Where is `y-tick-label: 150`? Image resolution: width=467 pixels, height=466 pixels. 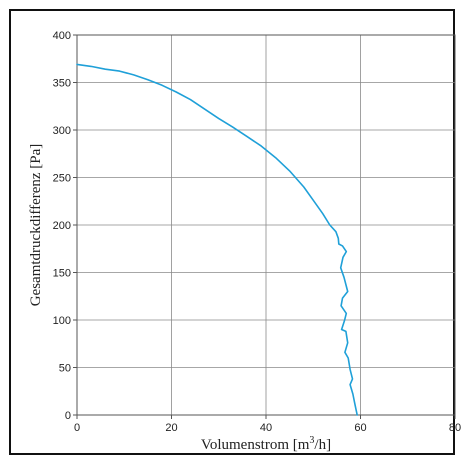
y-tick-label: 150 is located at coordinates (62, 274).